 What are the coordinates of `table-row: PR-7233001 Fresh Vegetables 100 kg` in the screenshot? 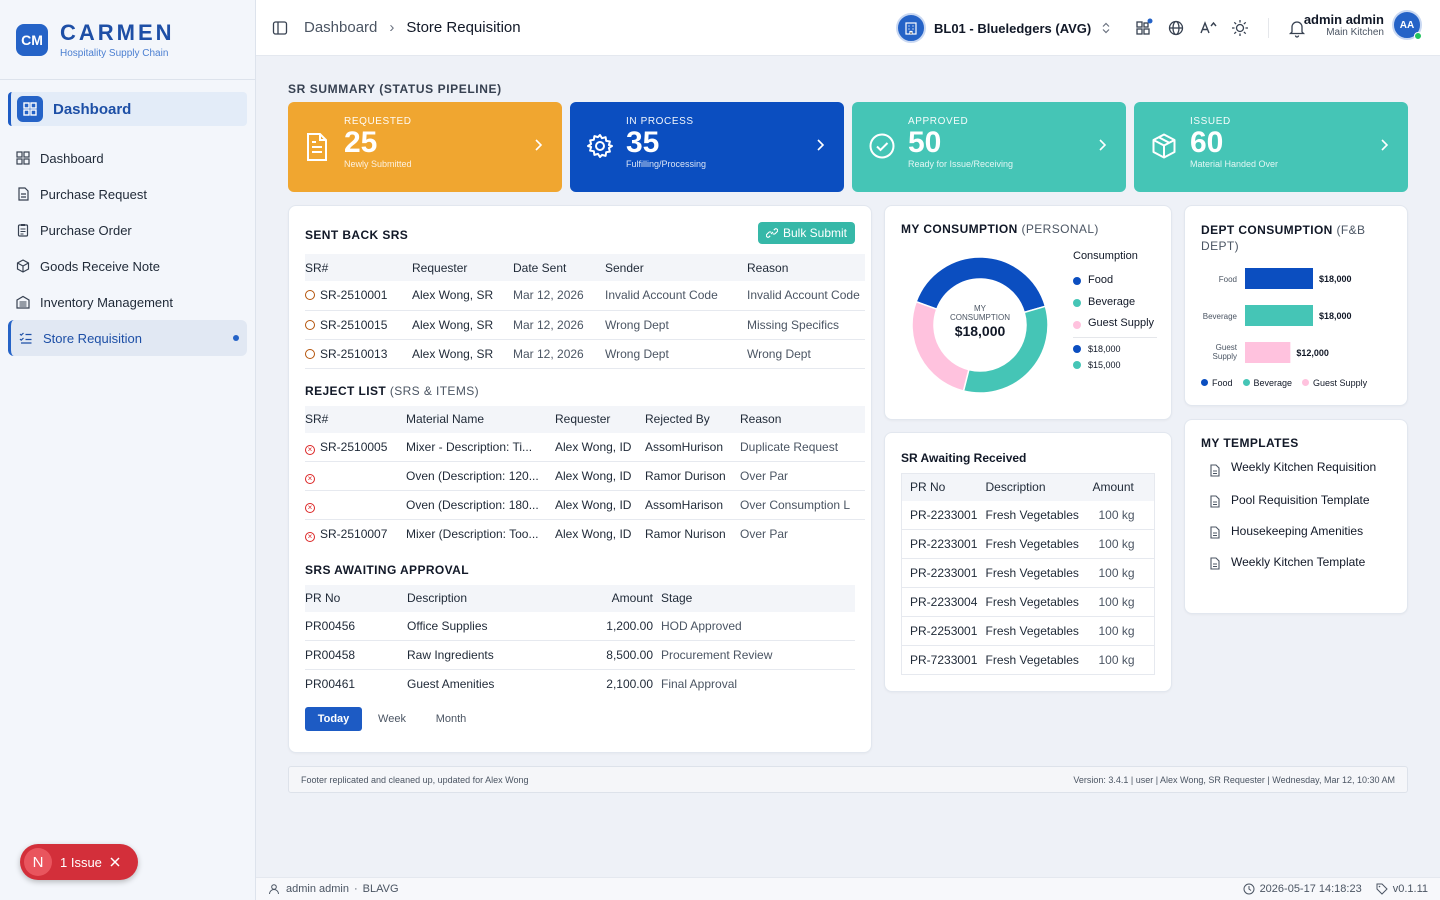 It's located at (1028, 660).